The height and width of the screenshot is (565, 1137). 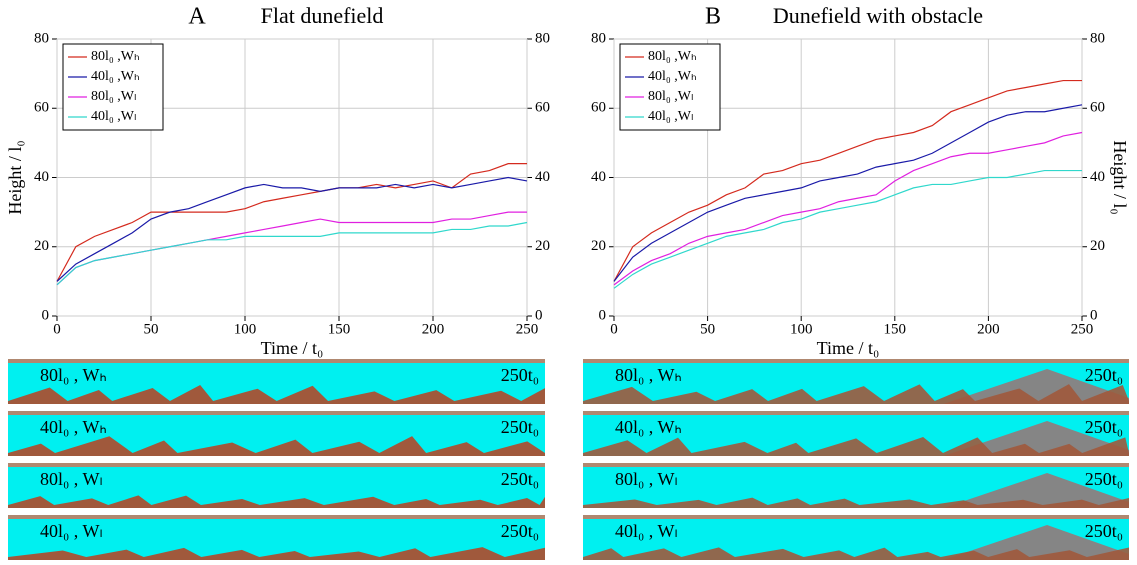 I want to click on panel-label: B, so click(x=713, y=17).